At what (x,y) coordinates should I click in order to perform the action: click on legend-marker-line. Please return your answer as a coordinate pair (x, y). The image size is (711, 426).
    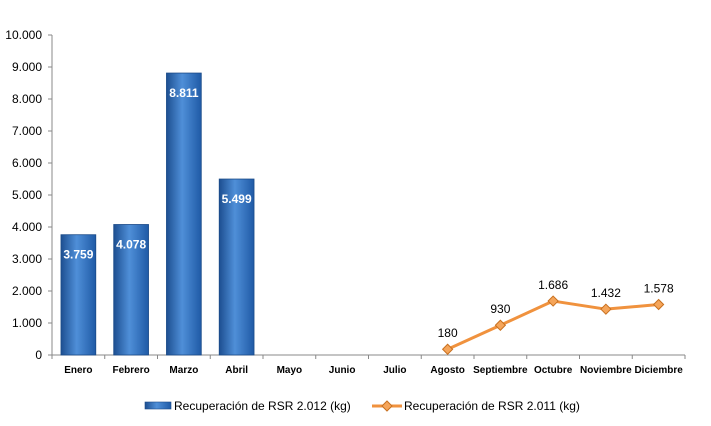
    Looking at the image, I should click on (387, 406).